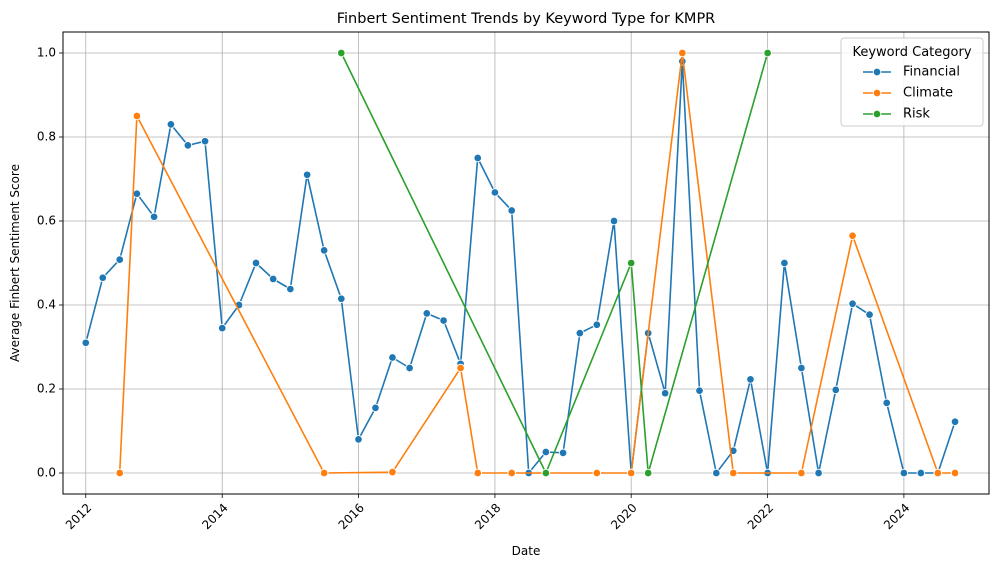  I want to click on legend-items: Financial Climate Risk, so click(911, 93).